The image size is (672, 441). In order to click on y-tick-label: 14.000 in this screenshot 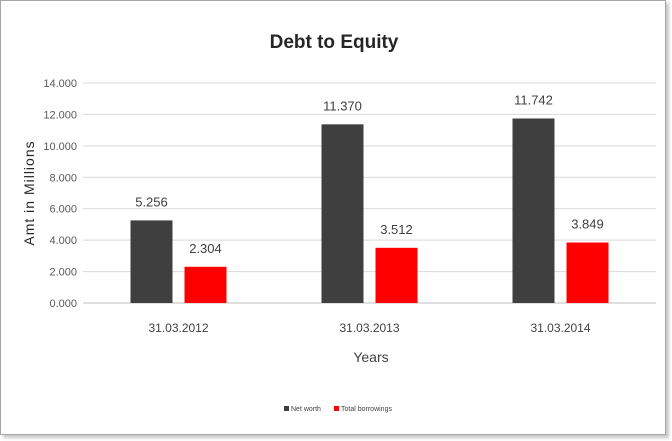, I will do `click(60, 84)`.